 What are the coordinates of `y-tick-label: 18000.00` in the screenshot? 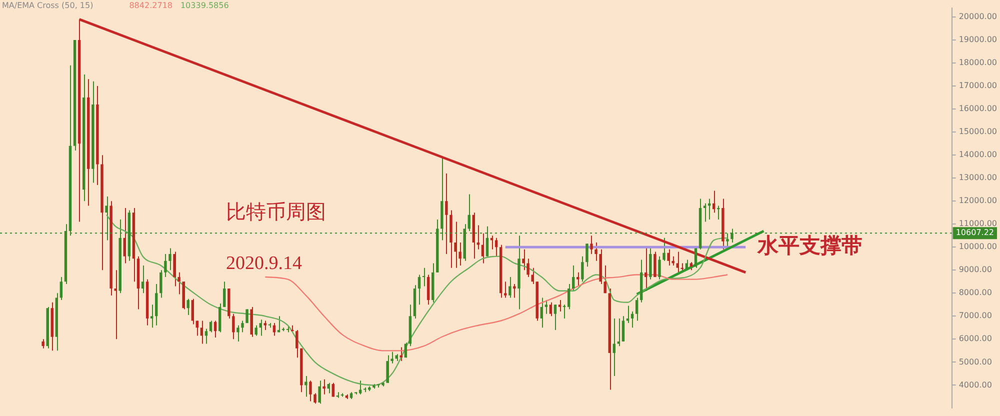 It's located at (977, 63).